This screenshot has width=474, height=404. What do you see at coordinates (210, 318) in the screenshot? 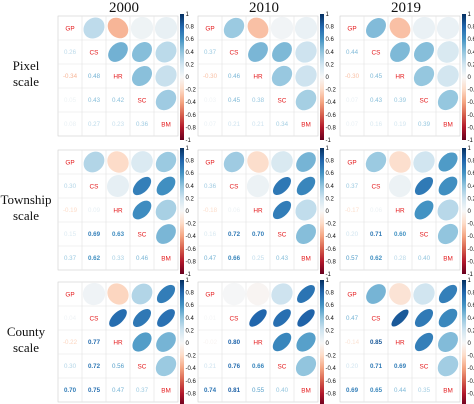
I see `coefficient-label: 0.01` at bounding box center [210, 318].